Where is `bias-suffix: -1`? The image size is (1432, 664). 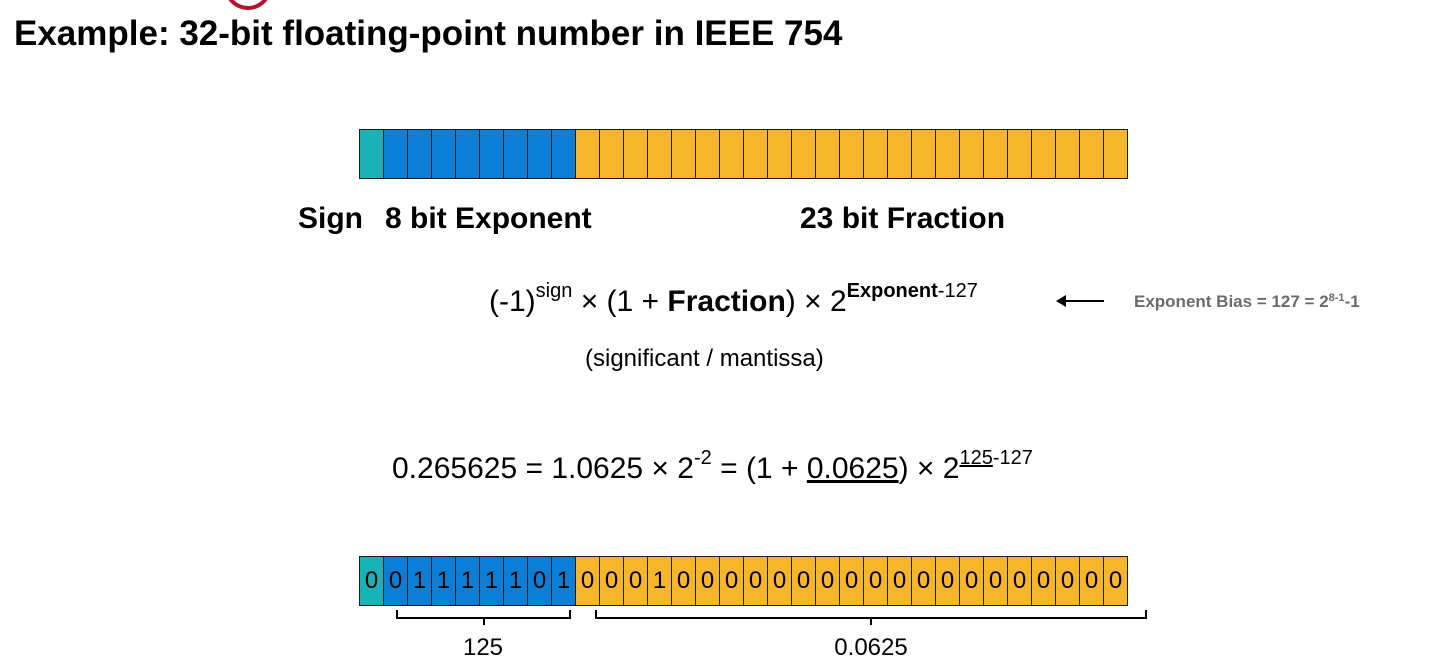
bias-suffix: -1 is located at coordinates (1352, 301).